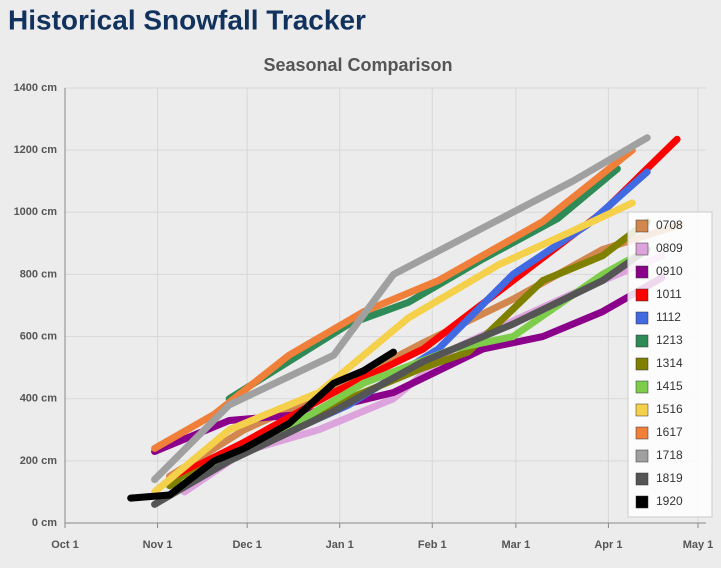  What do you see at coordinates (39, 336) in the screenshot?
I see `y-tick-label: 600 cm` at bounding box center [39, 336].